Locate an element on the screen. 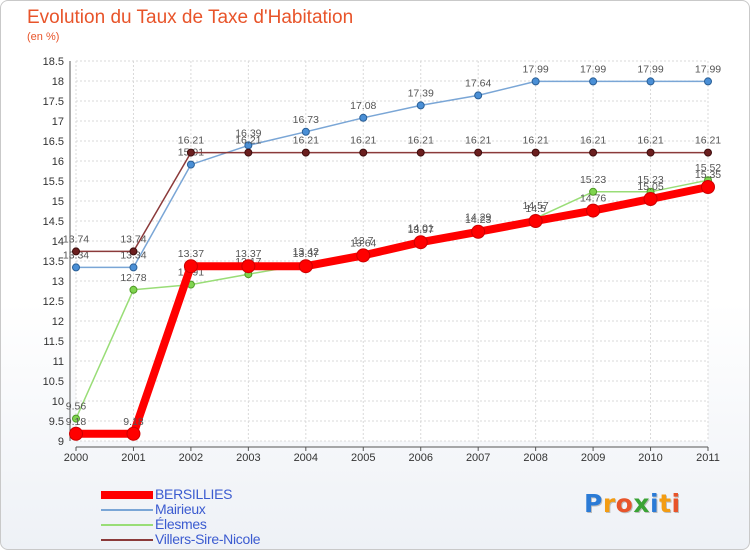 This screenshot has height=550, width=750. data-label: 14.5 is located at coordinates (535, 209).